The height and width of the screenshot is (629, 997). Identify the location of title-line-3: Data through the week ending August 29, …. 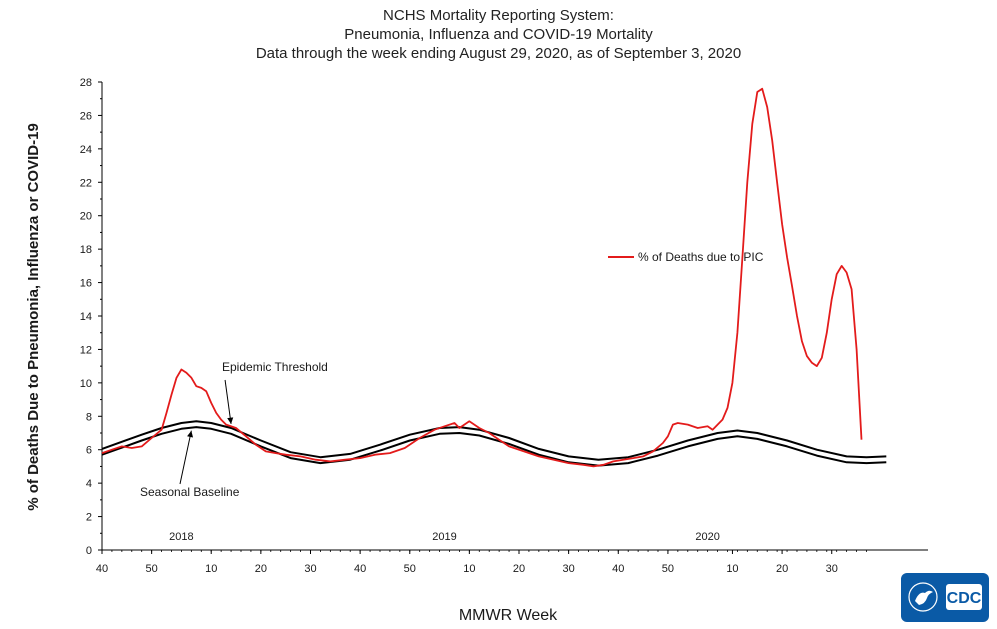
(498, 53).